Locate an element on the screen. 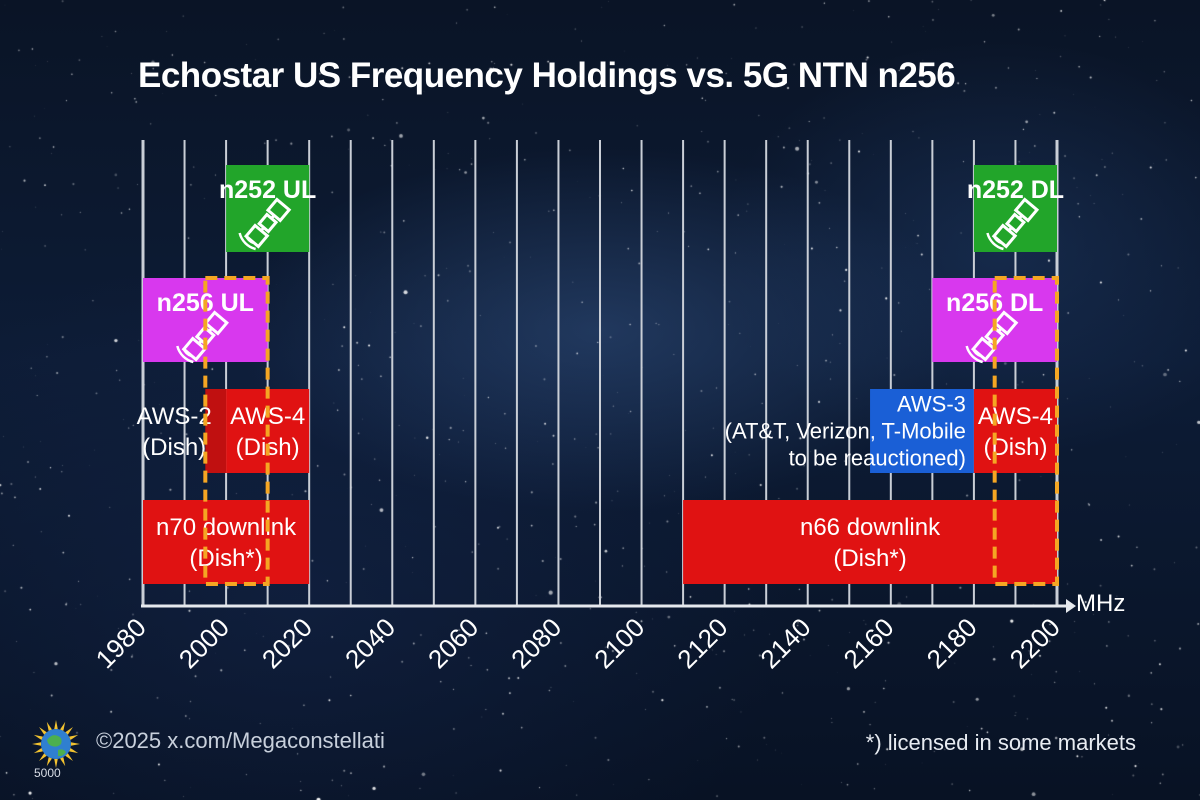 The image size is (1200, 800). block-label-line: n66 downlink is located at coordinates (870, 527).